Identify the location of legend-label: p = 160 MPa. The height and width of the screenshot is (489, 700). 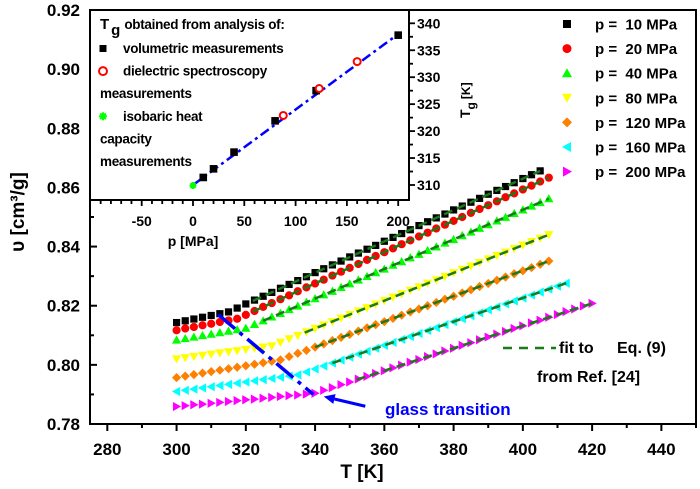
(640, 148).